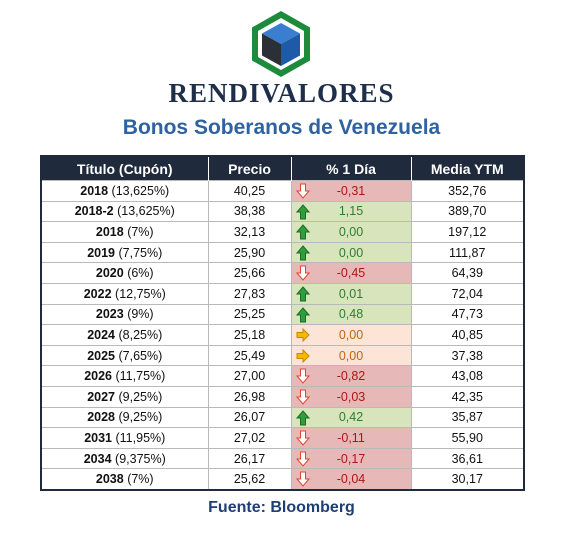 The image size is (563, 539). Describe the element at coordinates (281, 507) in the screenshot. I see `source-footer: Fuente: Bloomberg` at that location.